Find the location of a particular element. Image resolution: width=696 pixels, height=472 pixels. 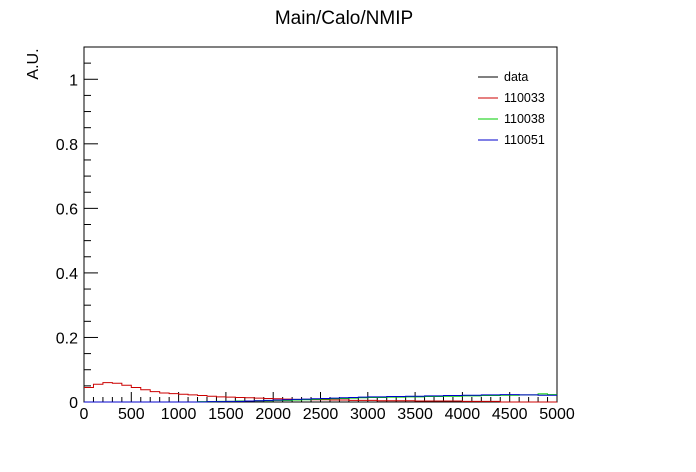

x-tick-label: 5000 is located at coordinates (557, 414).